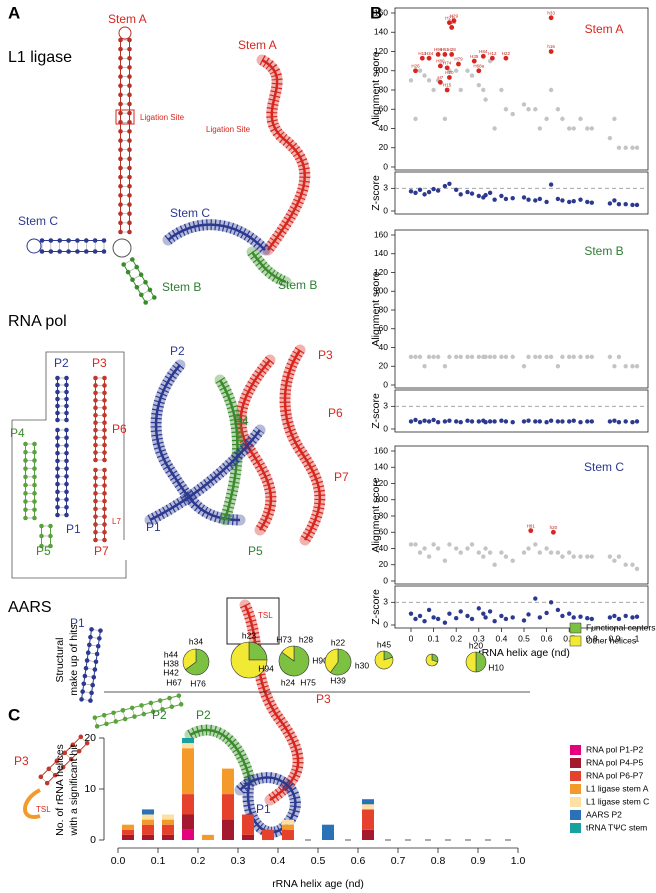  I want to click on backbone, so click(95, 665).